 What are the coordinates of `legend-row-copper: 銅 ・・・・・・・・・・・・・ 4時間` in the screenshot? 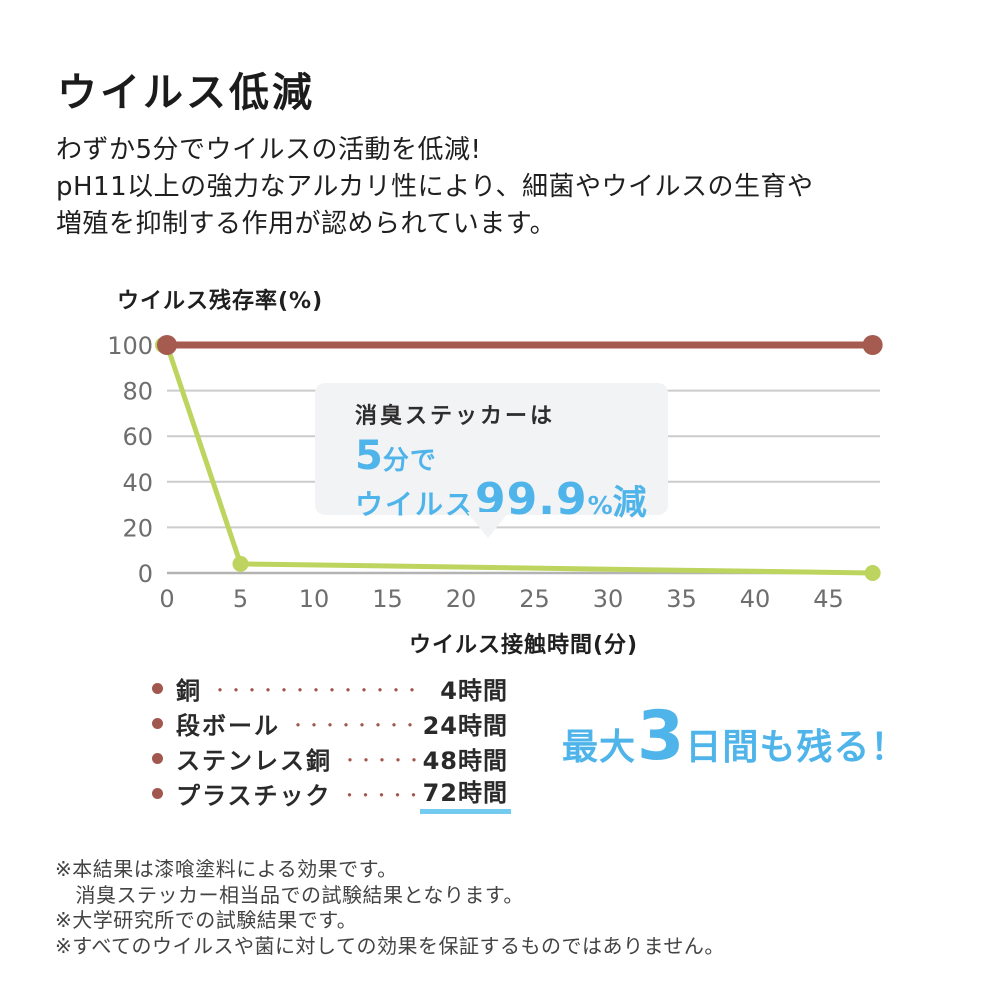 It's located at (330, 688).